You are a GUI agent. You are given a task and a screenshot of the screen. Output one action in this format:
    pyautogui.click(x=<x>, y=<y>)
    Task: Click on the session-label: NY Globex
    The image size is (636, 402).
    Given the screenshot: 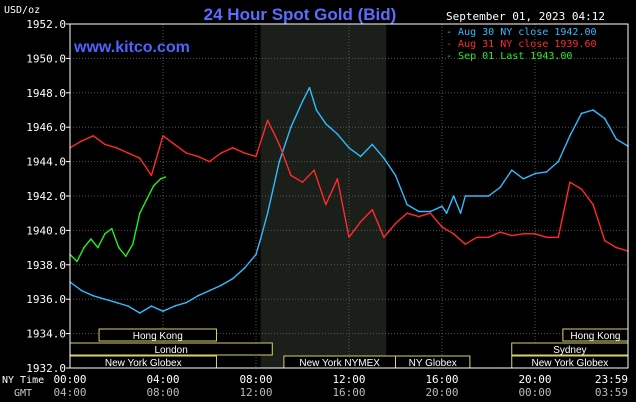 What is the action you would take?
    pyautogui.click(x=433, y=363)
    